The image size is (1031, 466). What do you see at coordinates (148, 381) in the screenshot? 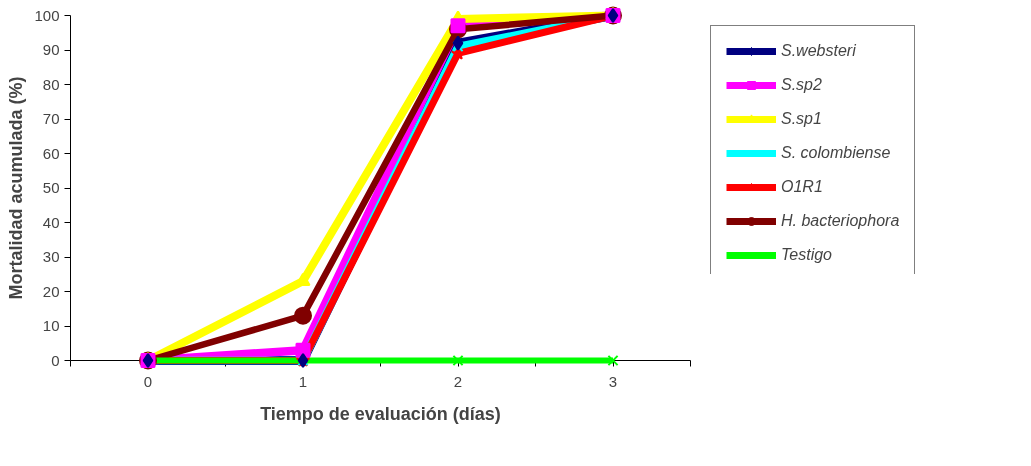
I see `x-tick-label: 0` at bounding box center [148, 381].